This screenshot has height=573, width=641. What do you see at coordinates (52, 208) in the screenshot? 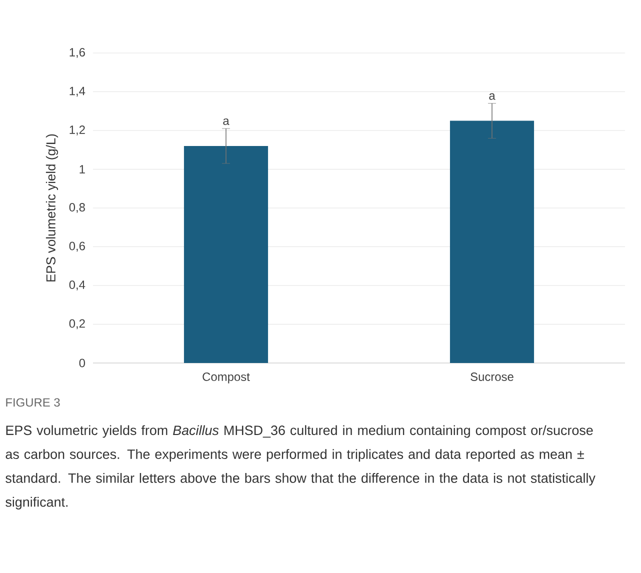
I see `y-axis-title: EPS volumetric yield (g/L)` at bounding box center [52, 208].